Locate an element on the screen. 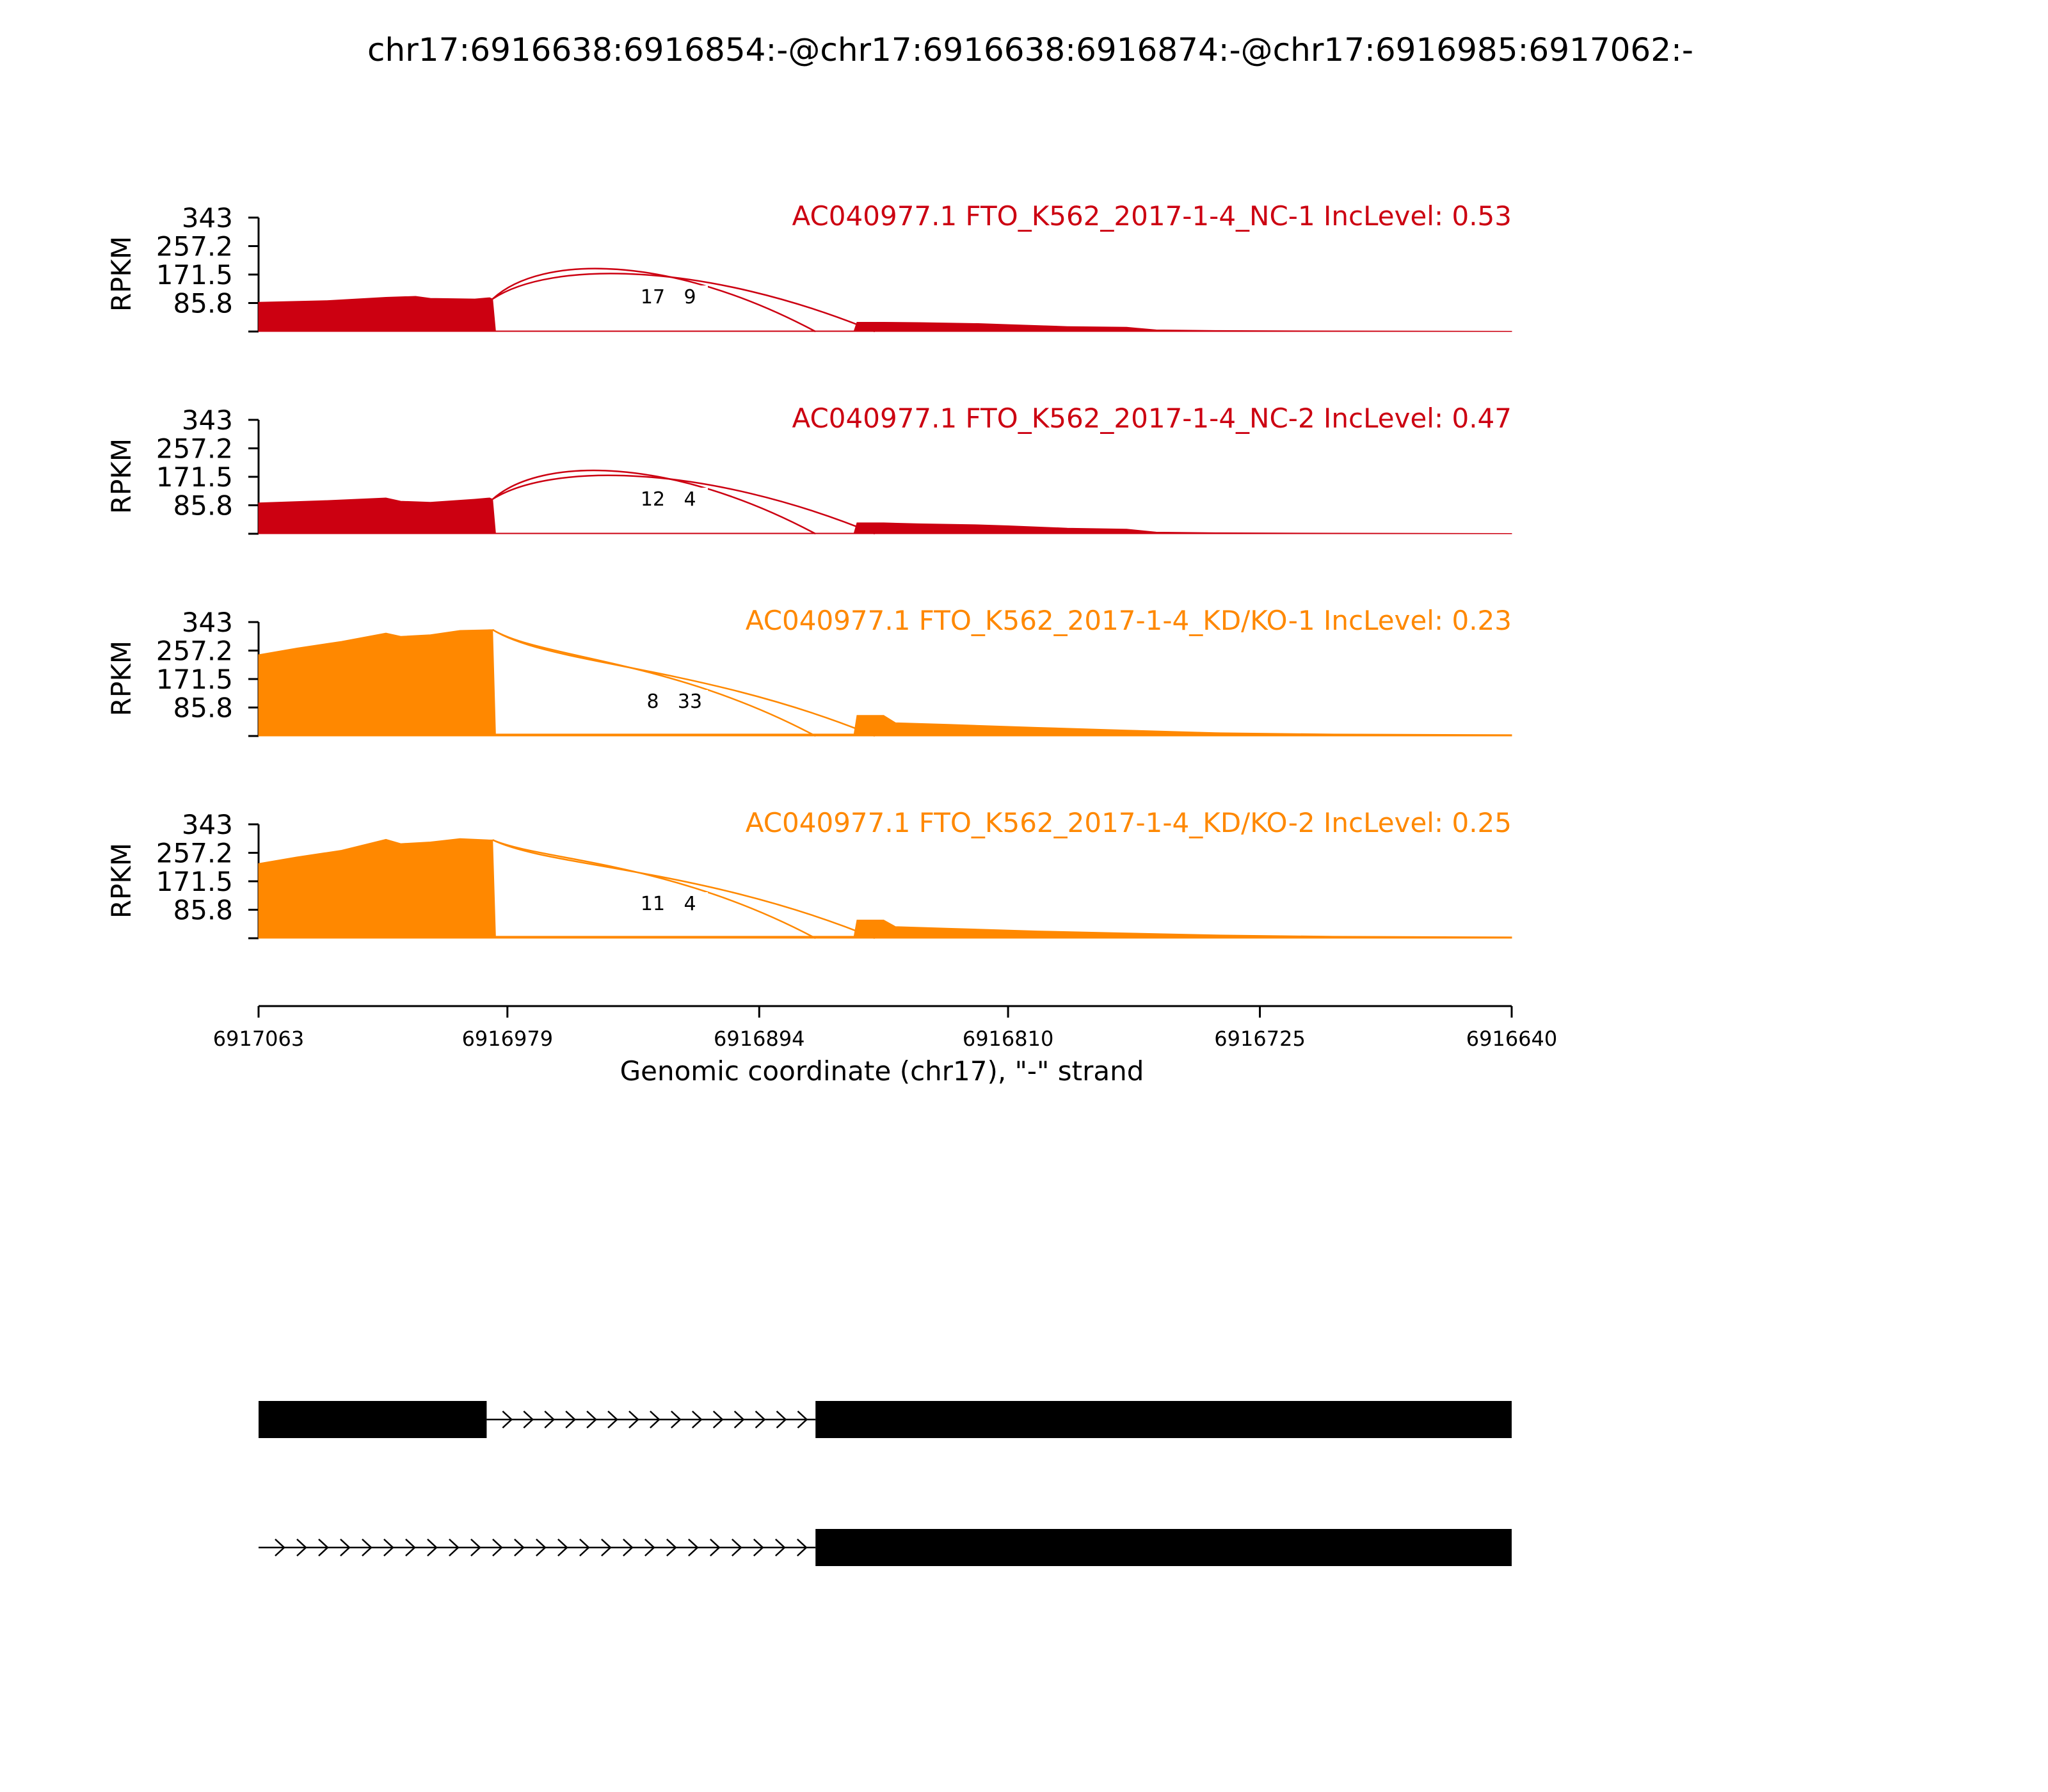 Image resolution: width=2048 pixels, height=1792 pixels. x-tick-label: 6916640 is located at coordinates (1512, 1039).